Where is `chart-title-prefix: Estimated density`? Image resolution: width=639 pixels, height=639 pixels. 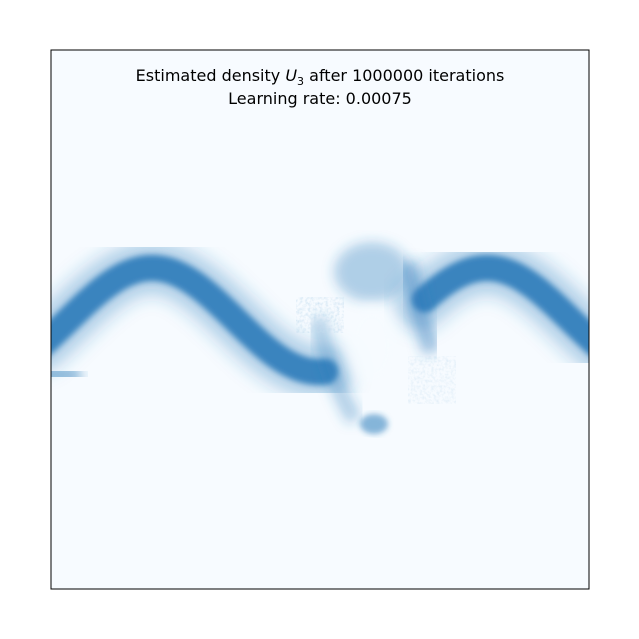 chart-title-prefix: Estimated density is located at coordinates (211, 75).